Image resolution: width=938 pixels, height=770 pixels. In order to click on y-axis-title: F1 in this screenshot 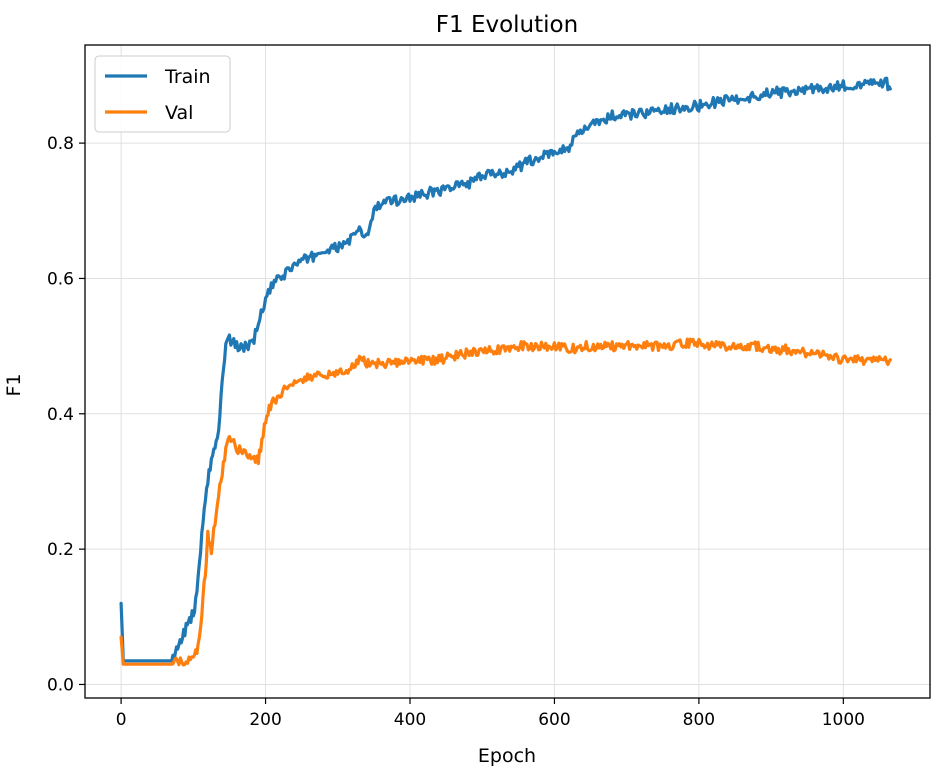, I will do `click(14, 384)`.